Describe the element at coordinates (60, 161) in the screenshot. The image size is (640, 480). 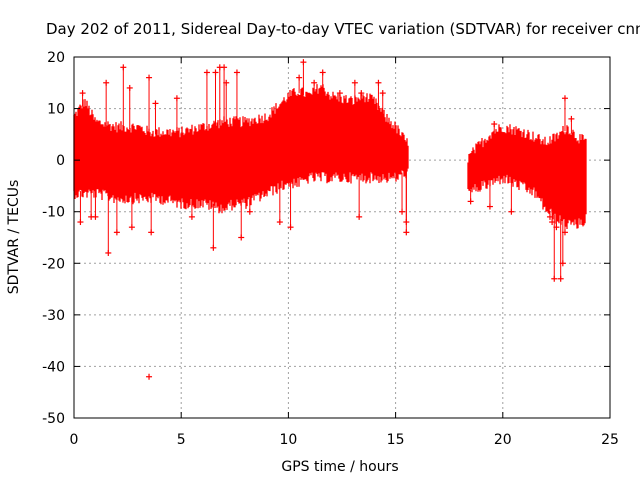
I see `y-tick-label: 0` at that location.